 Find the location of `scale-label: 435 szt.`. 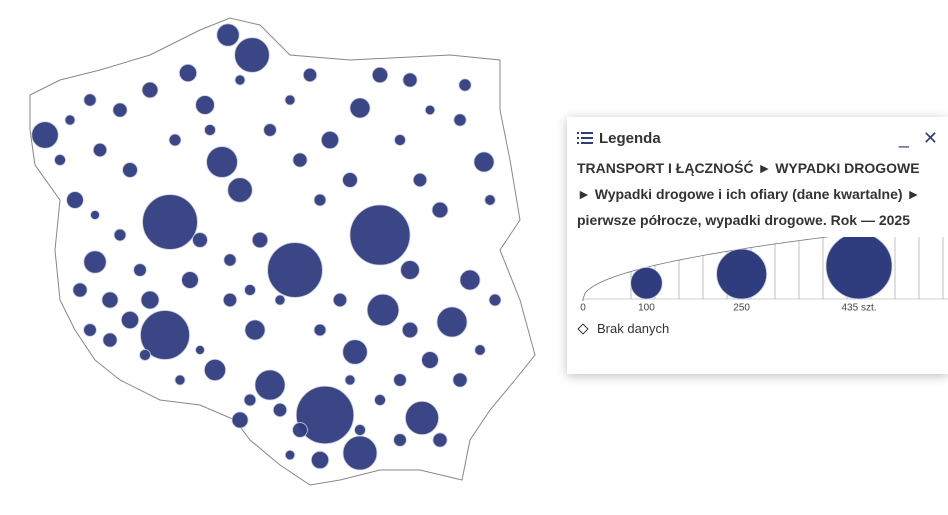

scale-label: 435 szt. is located at coordinates (858, 308).